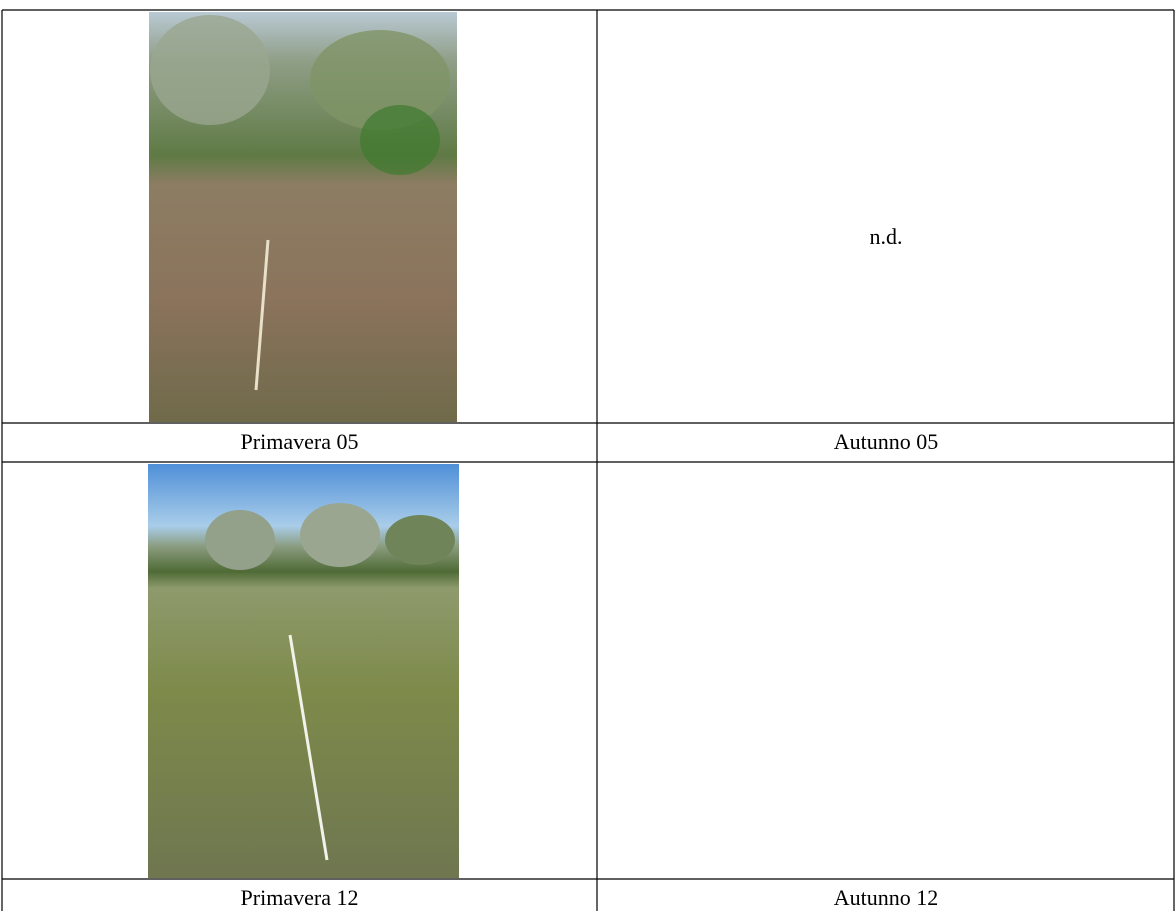  What do you see at coordinates (299, 897) in the screenshot?
I see `caption: Primavera 12` at bounding box center [299, 897].